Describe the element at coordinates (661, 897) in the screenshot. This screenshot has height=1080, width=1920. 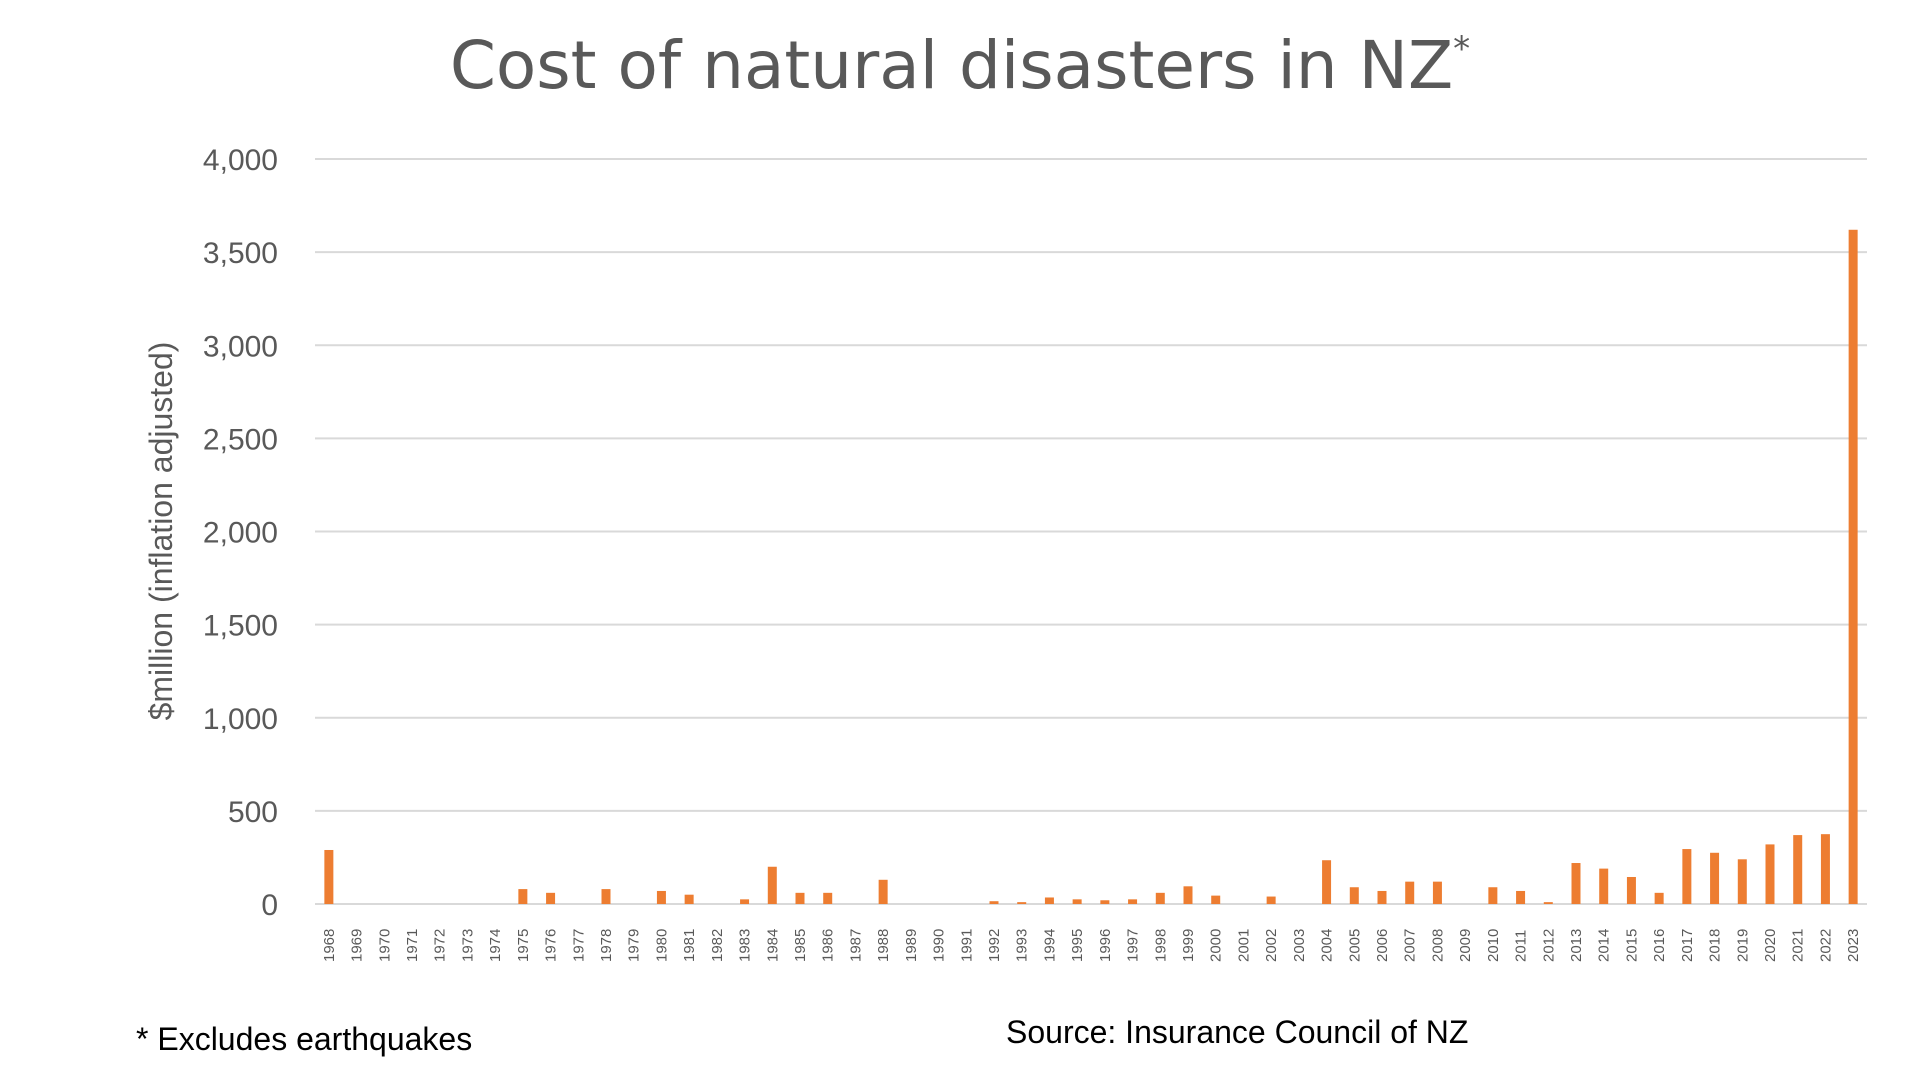
I see `bar-1980` at that location.